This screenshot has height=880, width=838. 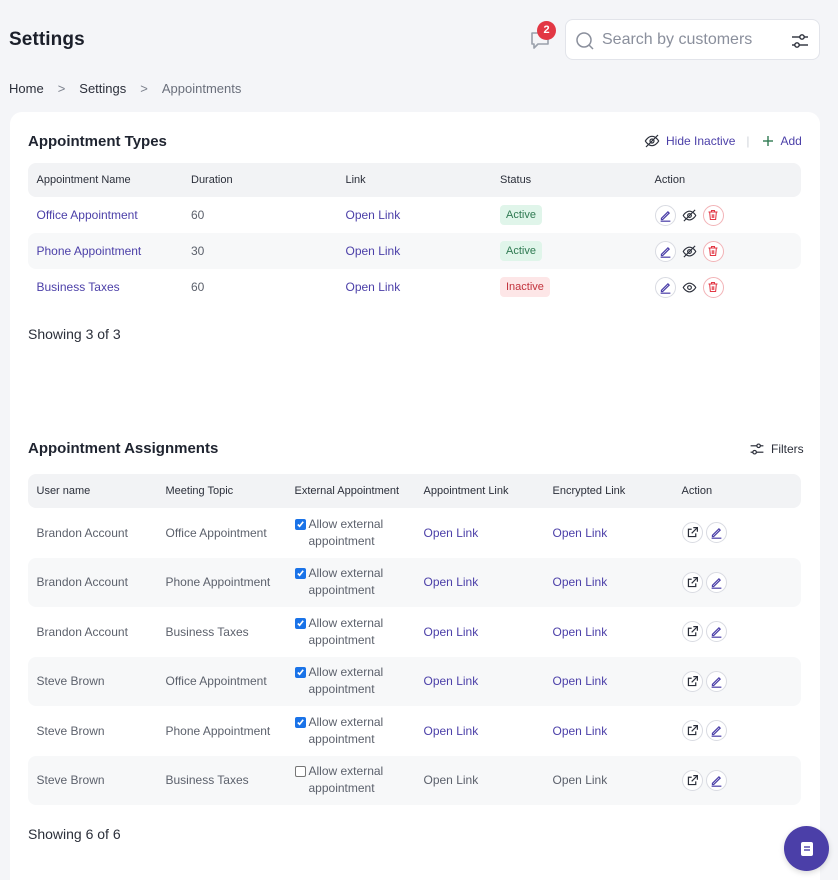 What do you see at coordinates (346, 532) in the screenshot?
I see `allow-external-label: Allow external appointment` at bounding box center [346, 532].